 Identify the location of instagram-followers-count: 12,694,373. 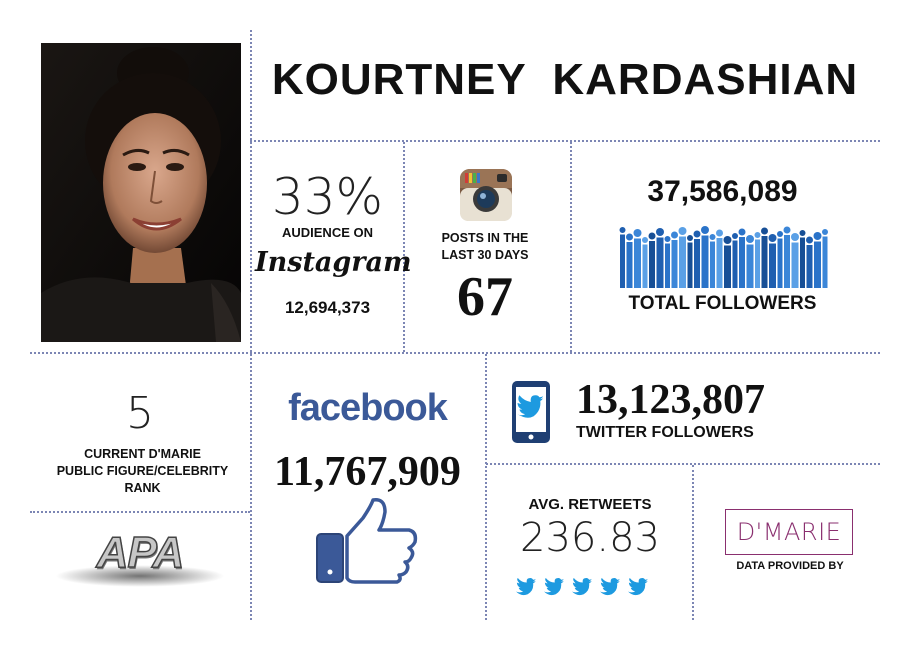
(327, 307).